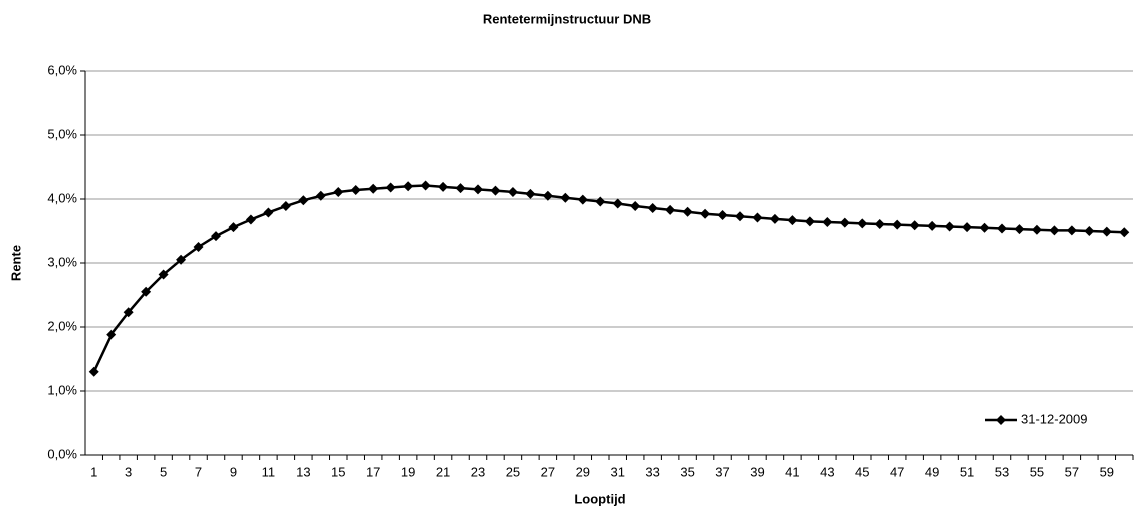  What do you see at coordinates (652, 471) in the screenshot?
I see `x-tick-label: 33` at bounding box center [652, 471].